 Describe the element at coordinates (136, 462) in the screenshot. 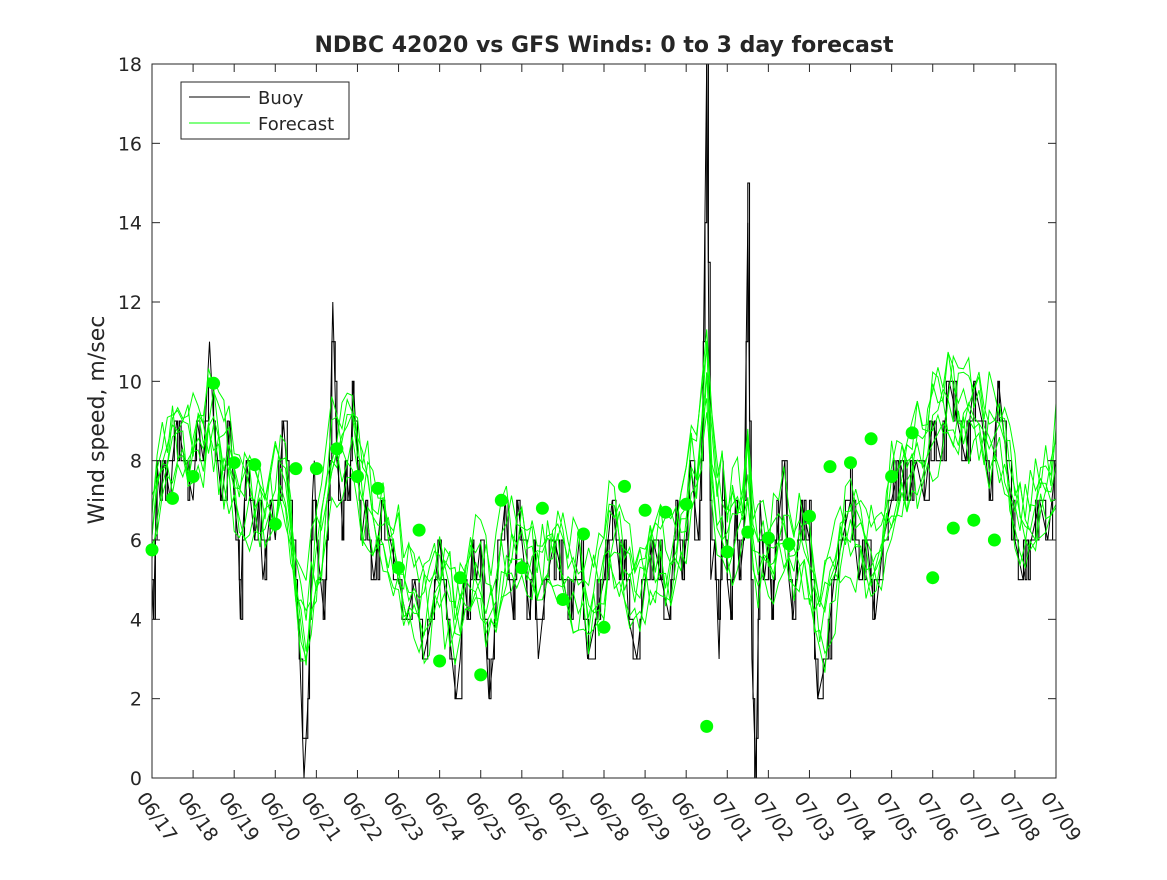

I see `y-tick-label: 8` at that location.